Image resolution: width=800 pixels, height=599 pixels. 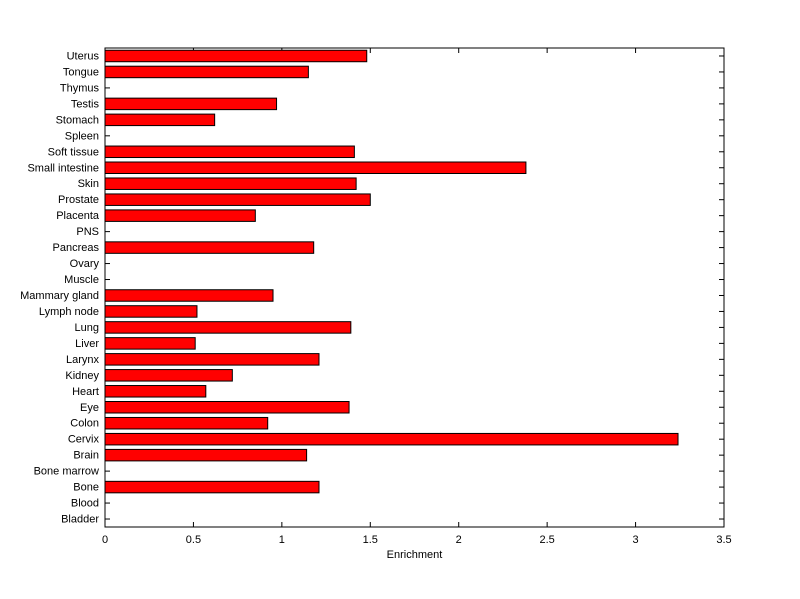 I want to click on y-axis-label: Tongue, so click(x=81, y=72).